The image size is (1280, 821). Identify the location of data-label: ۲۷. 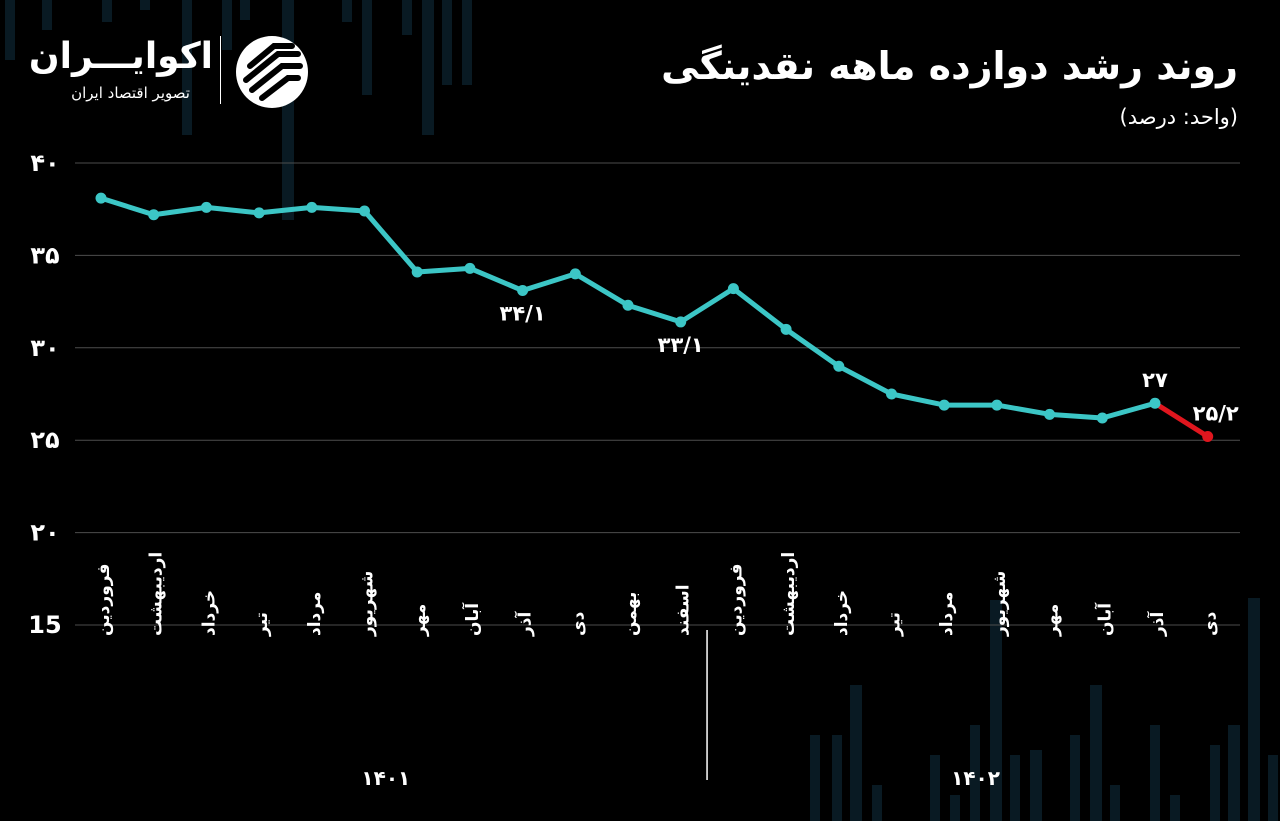
(1155, 380).